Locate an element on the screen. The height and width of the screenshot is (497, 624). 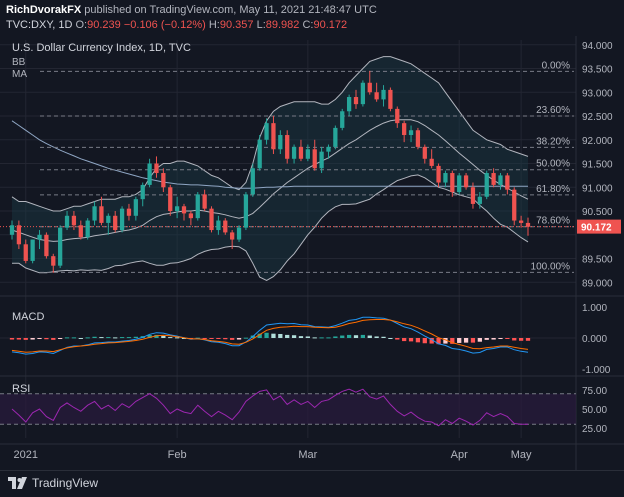
macd-tick-label: 0.000 is located at coordinates (594, 339).